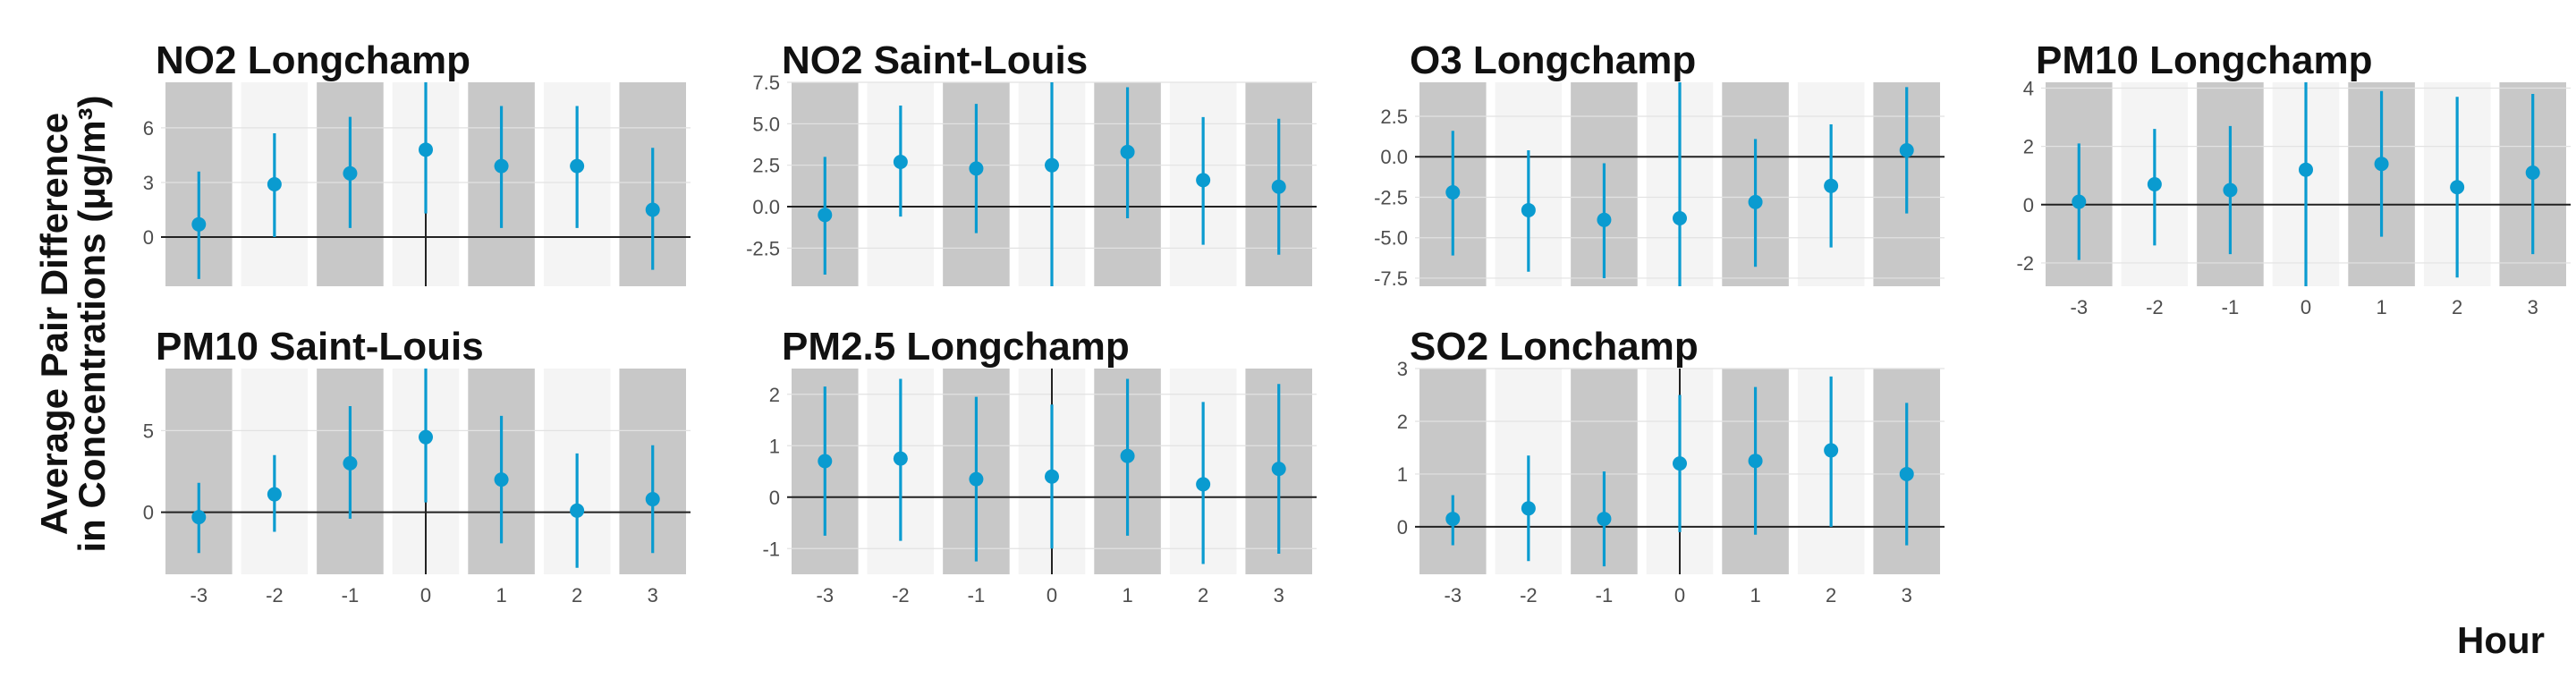  What do you see at coordinates (1039, 465) in the screenshot?
I see `panel-5: -1 0 1 2 -3 -2 -1 0 1 2 3 PM2.5 Longchamp` at bounding box center [1039, 465].